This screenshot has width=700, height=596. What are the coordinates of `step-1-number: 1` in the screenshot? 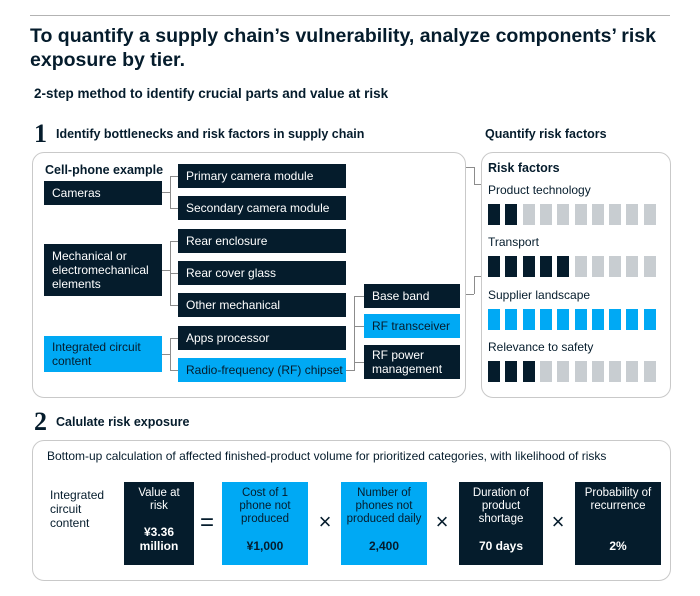 It's located at (40, 133).